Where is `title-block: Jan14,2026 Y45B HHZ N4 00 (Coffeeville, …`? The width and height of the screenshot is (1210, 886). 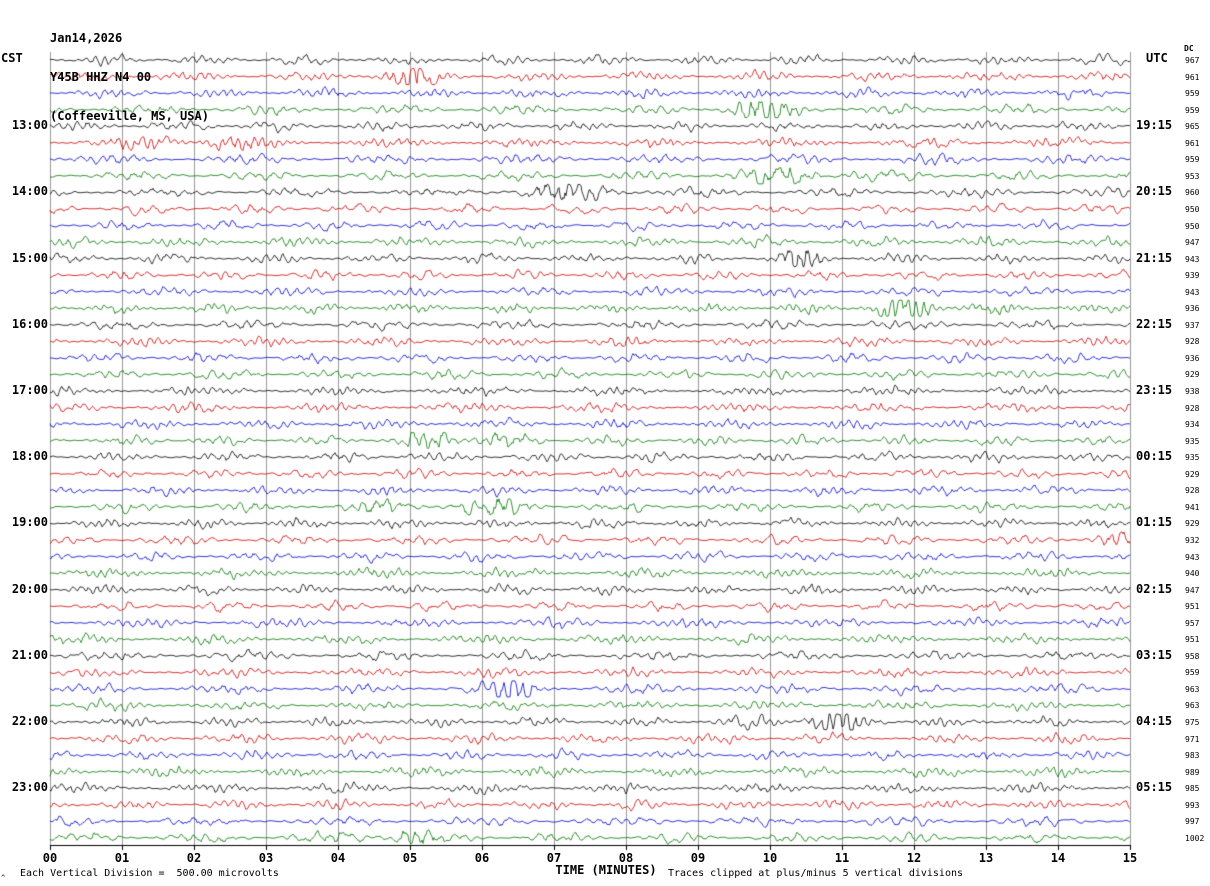 title-block: Jan14,2026 Y45B HHZ N4 00 (Coffeeville, … is located at coordinates (129, 77).